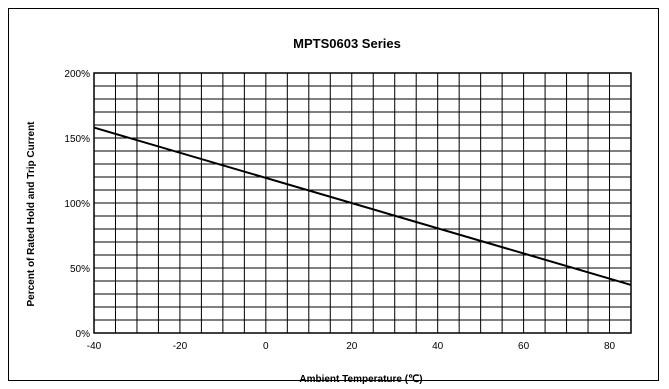 This screenshot has width=669, height=389. Describe the element at coordinates (80, 269) in the screenshot. I see `y-tick-label: 50%` at that location.